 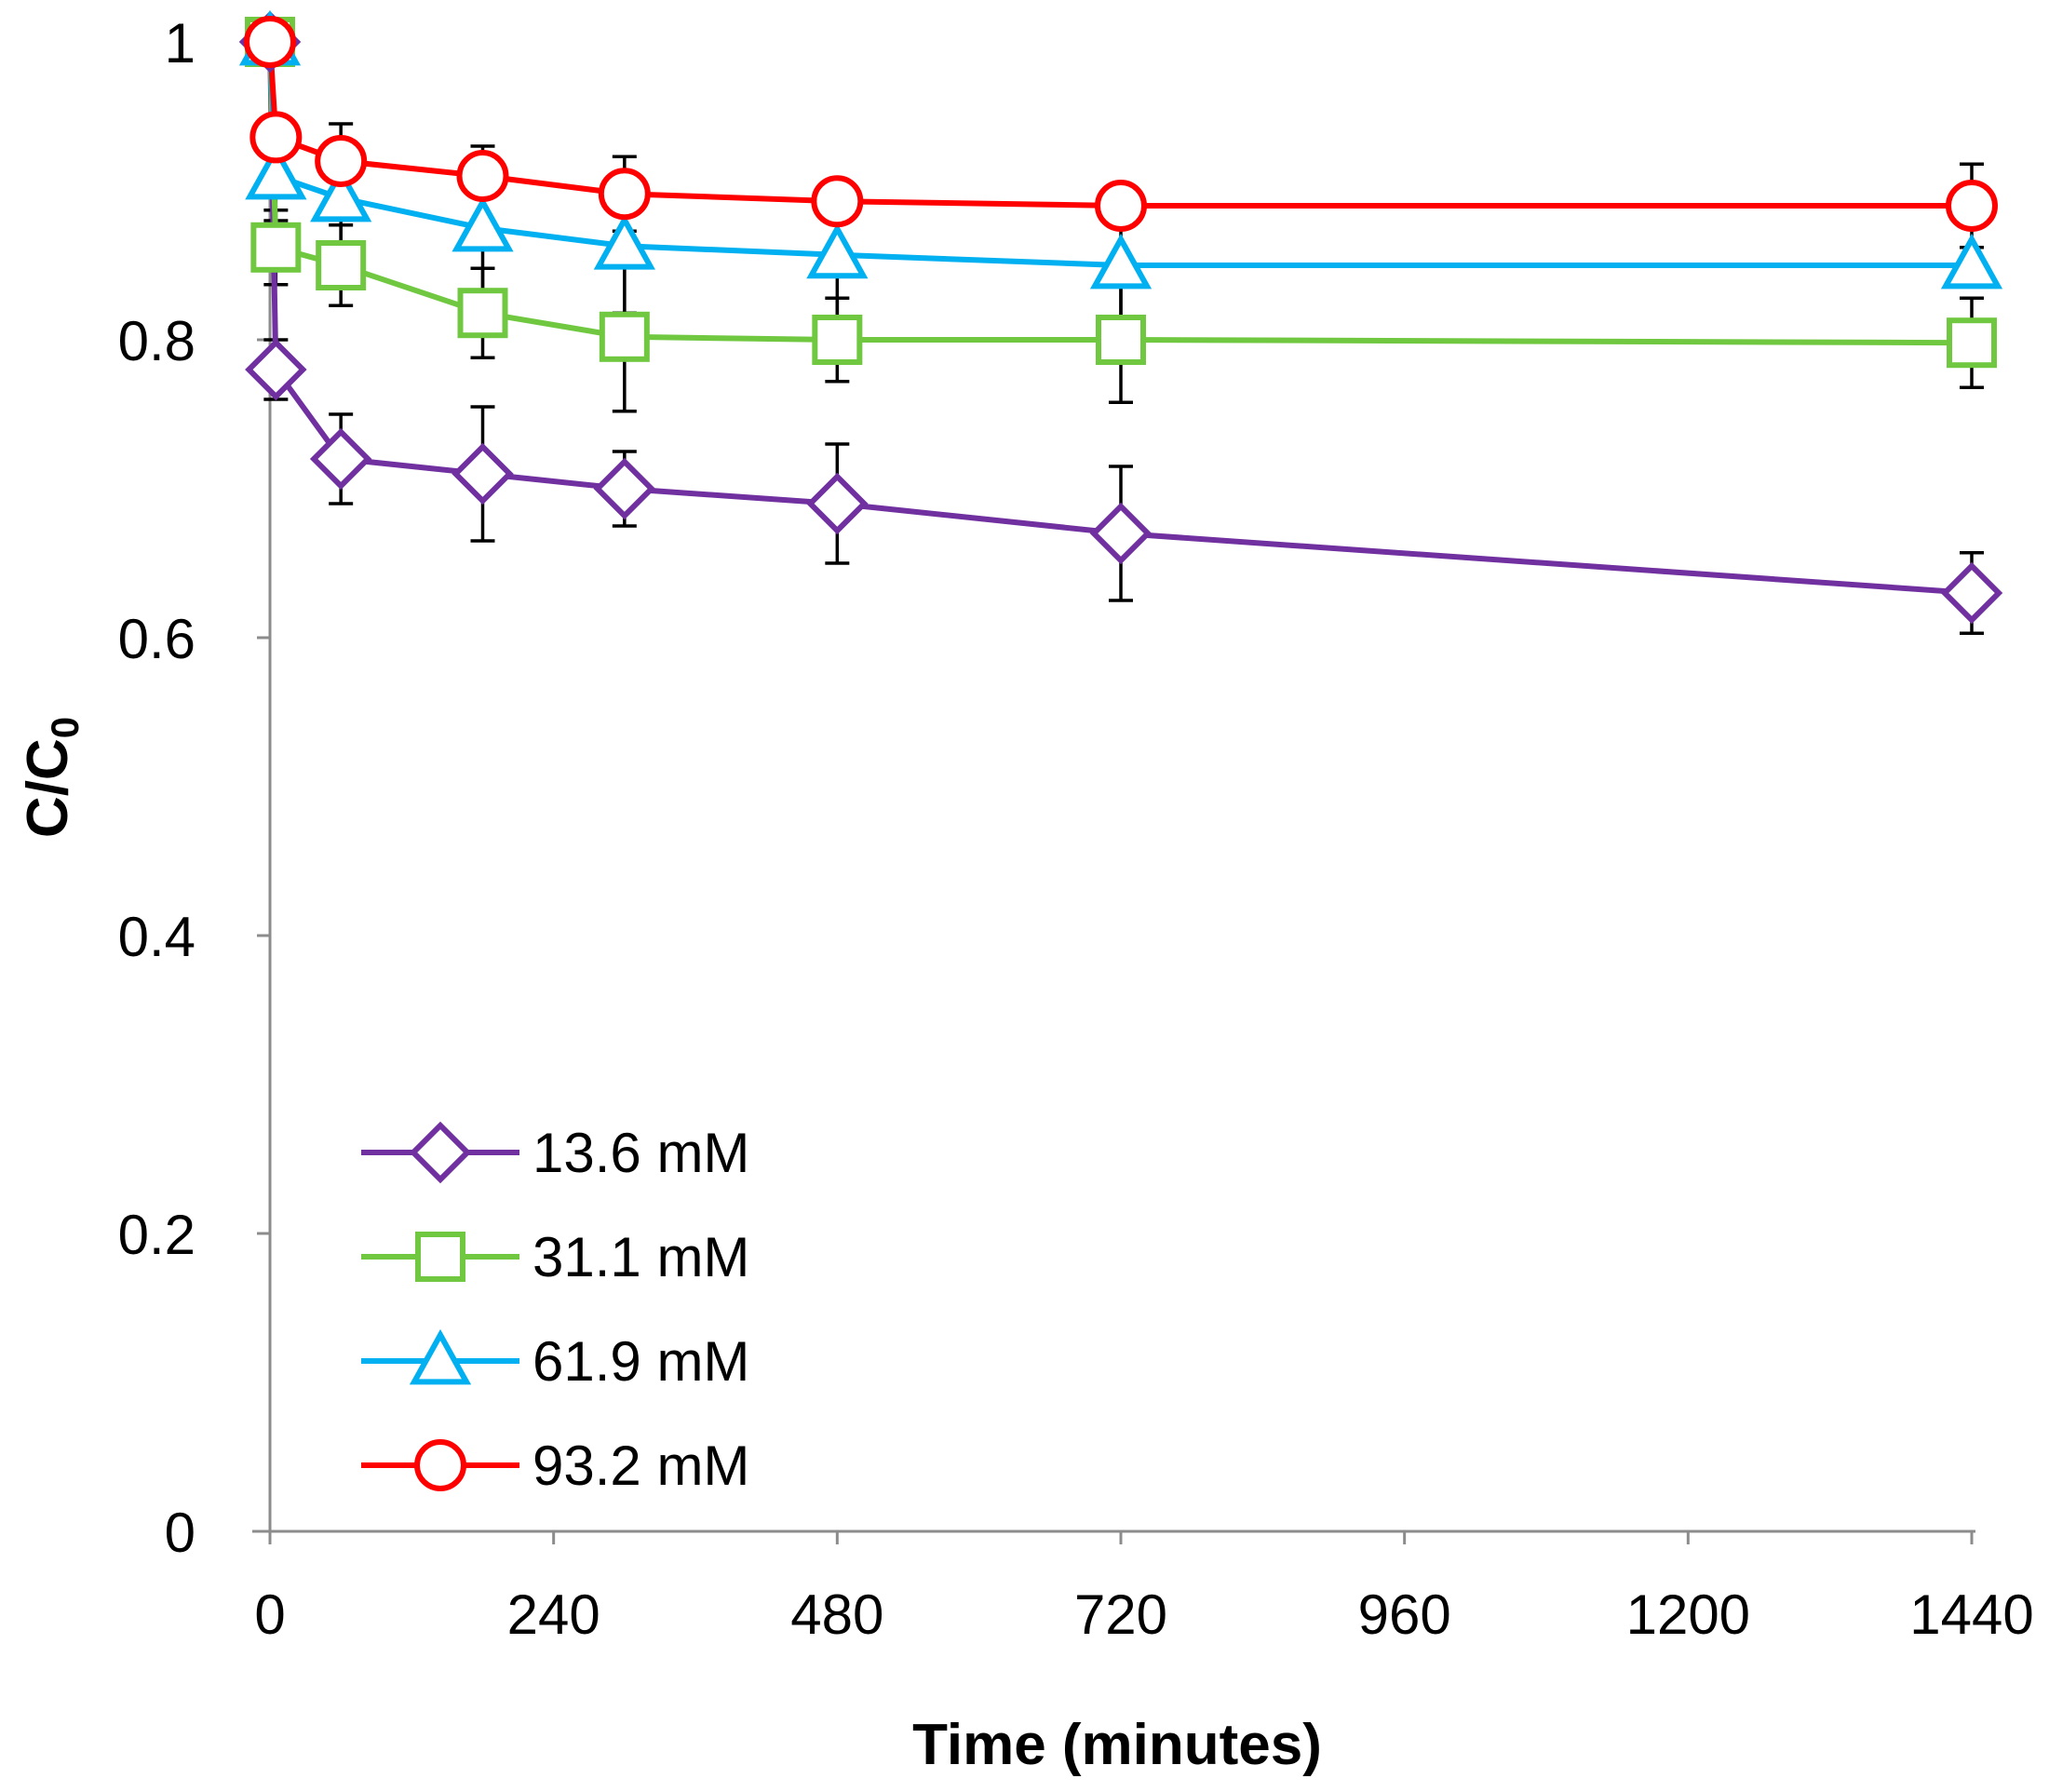 I want to click on x-tick-label: 240, so click(x=553, y=1614).